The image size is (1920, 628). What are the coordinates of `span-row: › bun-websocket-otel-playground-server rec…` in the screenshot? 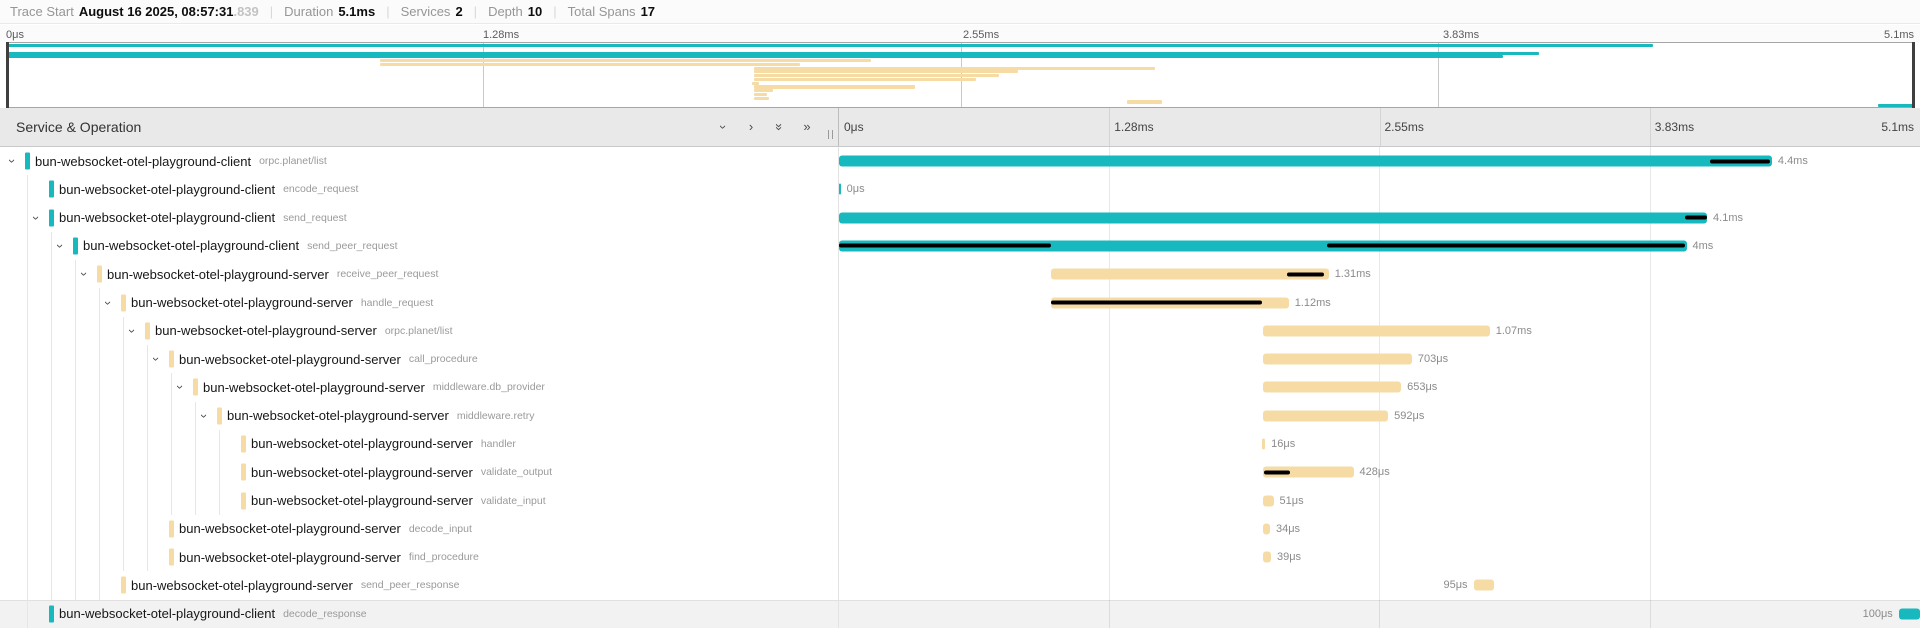 It's located at (960, 274).